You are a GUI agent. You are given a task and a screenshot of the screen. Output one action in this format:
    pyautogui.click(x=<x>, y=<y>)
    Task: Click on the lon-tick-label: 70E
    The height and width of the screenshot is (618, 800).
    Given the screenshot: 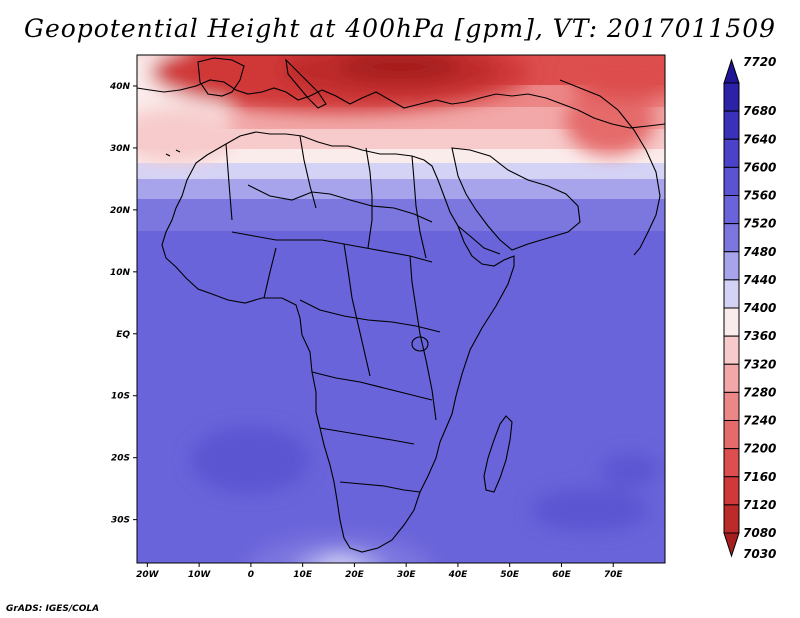 What is the action you would take?
    pyautogui.click(x=614, y=575)
    